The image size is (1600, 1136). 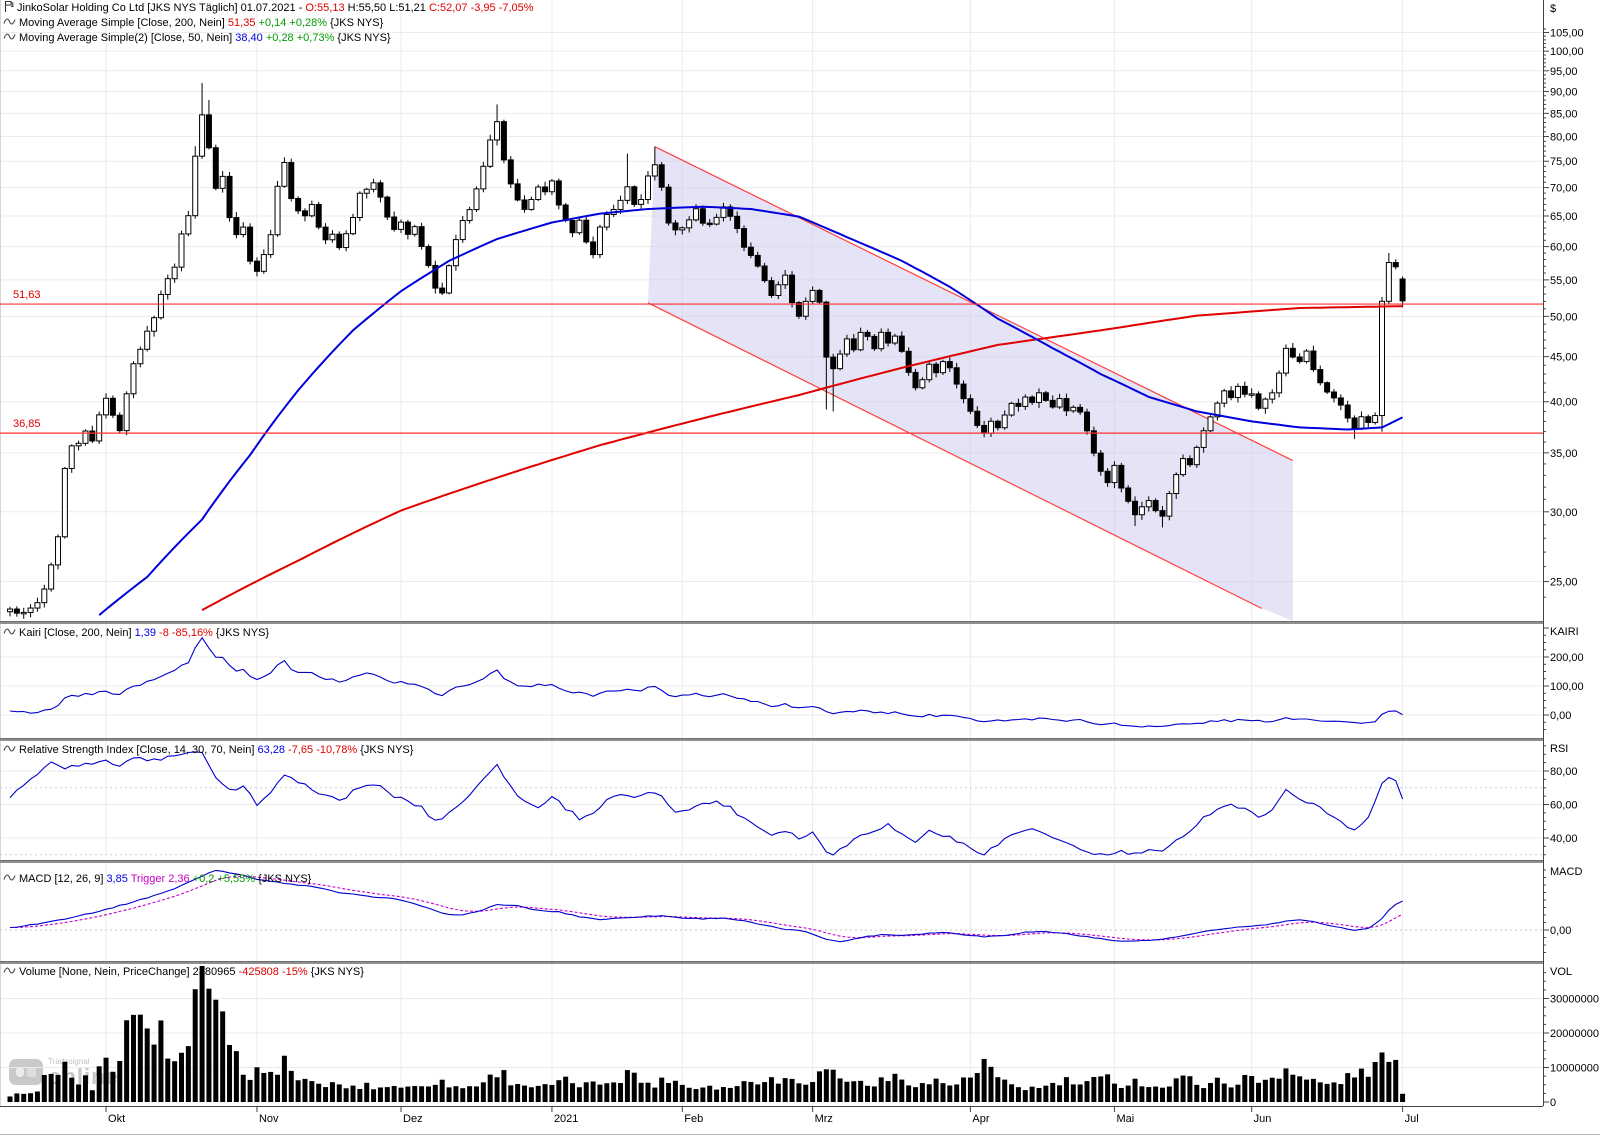 I want to click on kairi-axis-name: KAIRI, so click(x=1564, y=632).